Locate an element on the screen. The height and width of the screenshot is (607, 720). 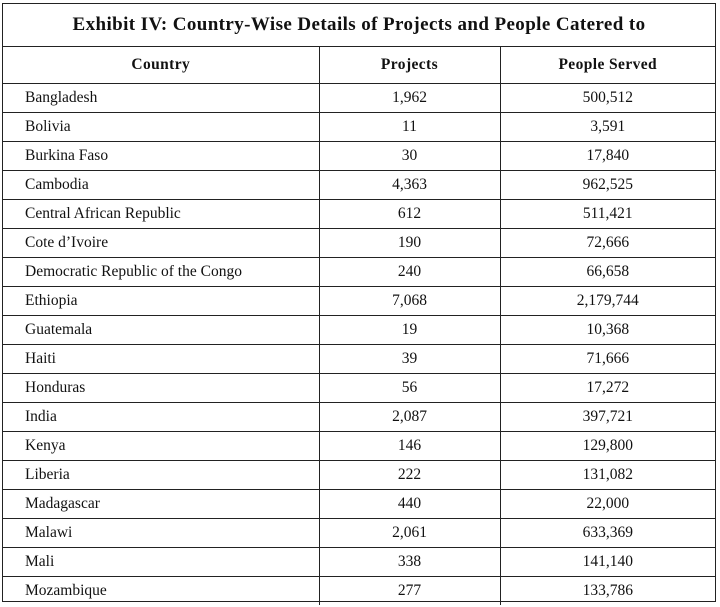
people-served-cell: 133,786 is located at coordinates (607, 590).